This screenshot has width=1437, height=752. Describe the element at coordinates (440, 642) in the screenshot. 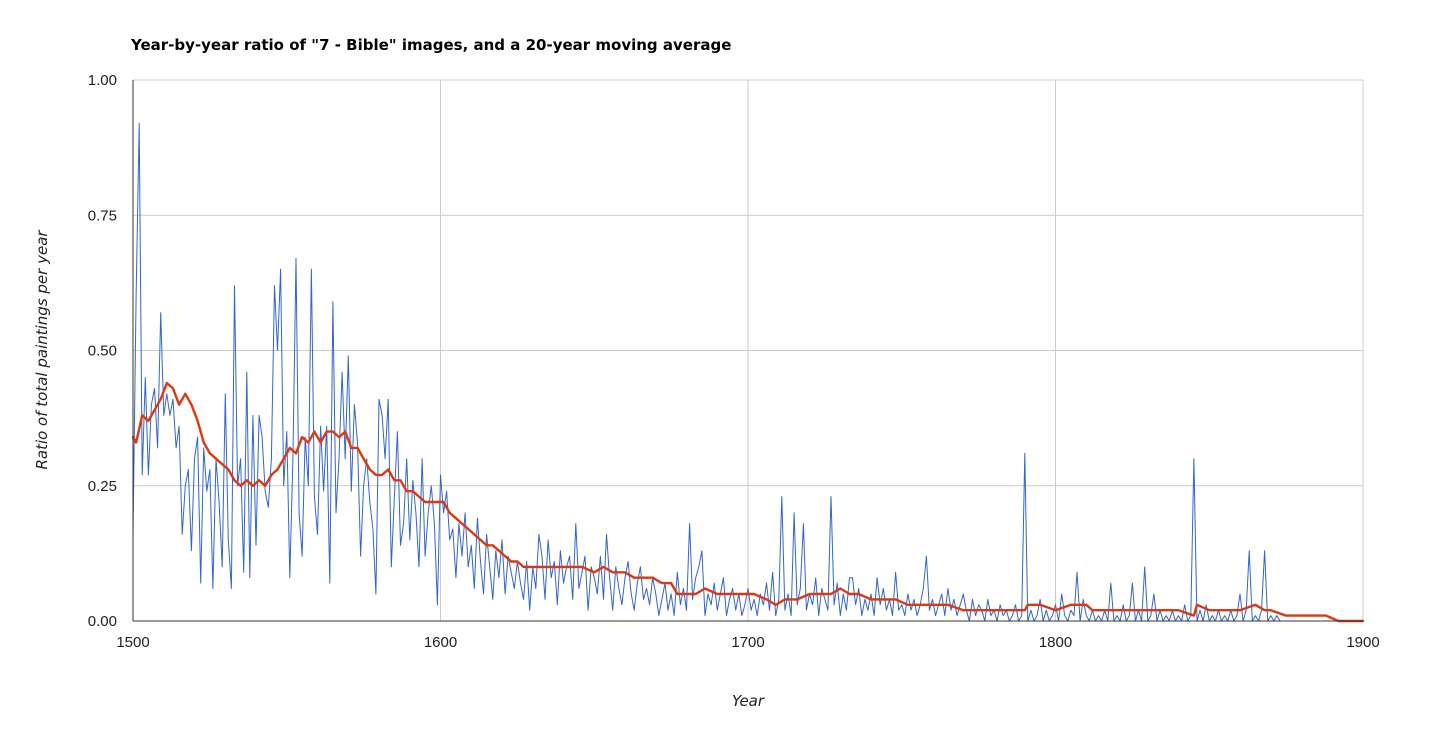

I see `x-tick-label: 1600` at that location.